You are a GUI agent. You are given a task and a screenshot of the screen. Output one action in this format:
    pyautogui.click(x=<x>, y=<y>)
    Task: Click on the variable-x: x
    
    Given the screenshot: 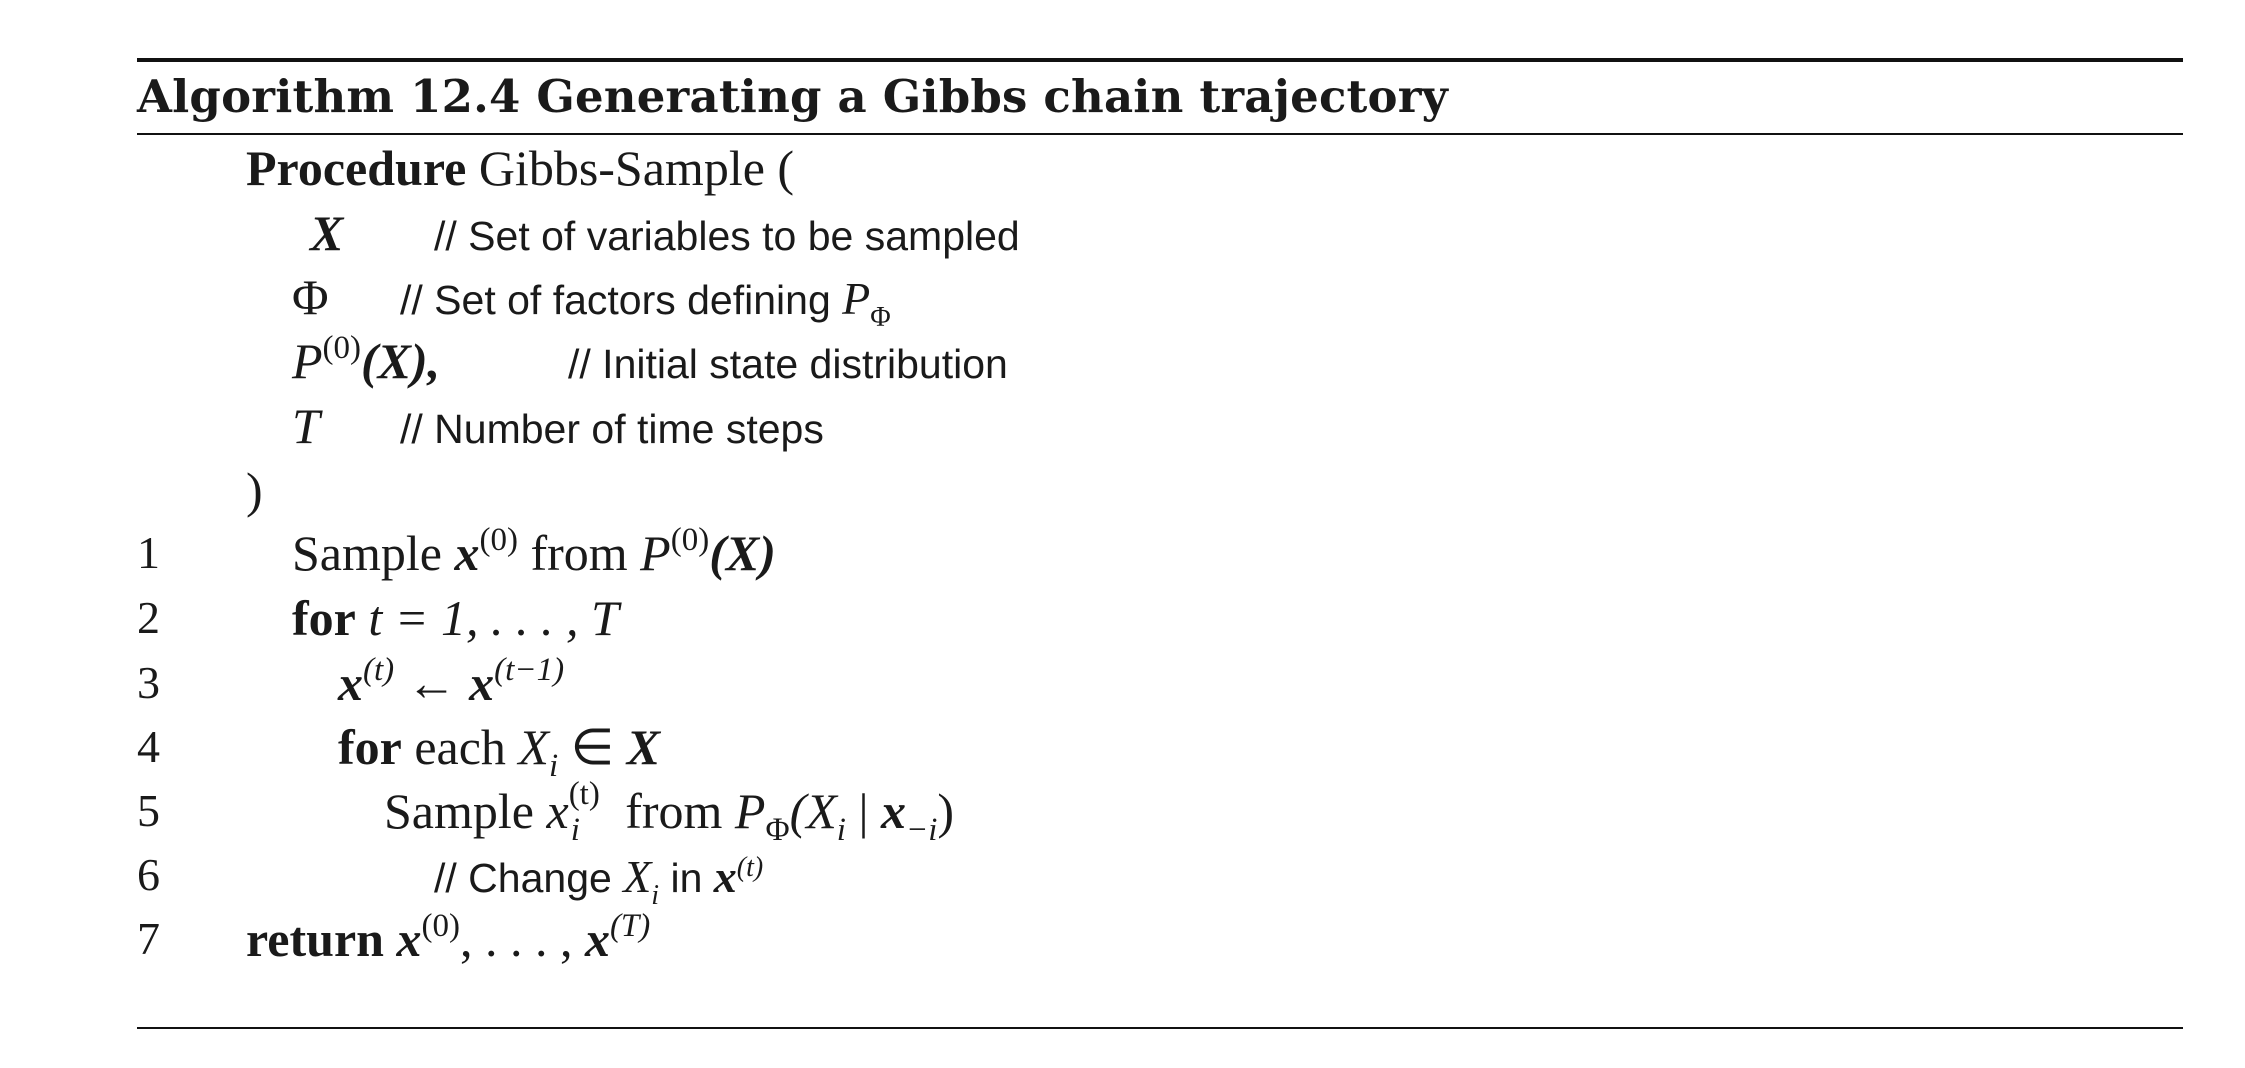 What is the action you would take?
    pyautogui.click(x=557, y=811)
    